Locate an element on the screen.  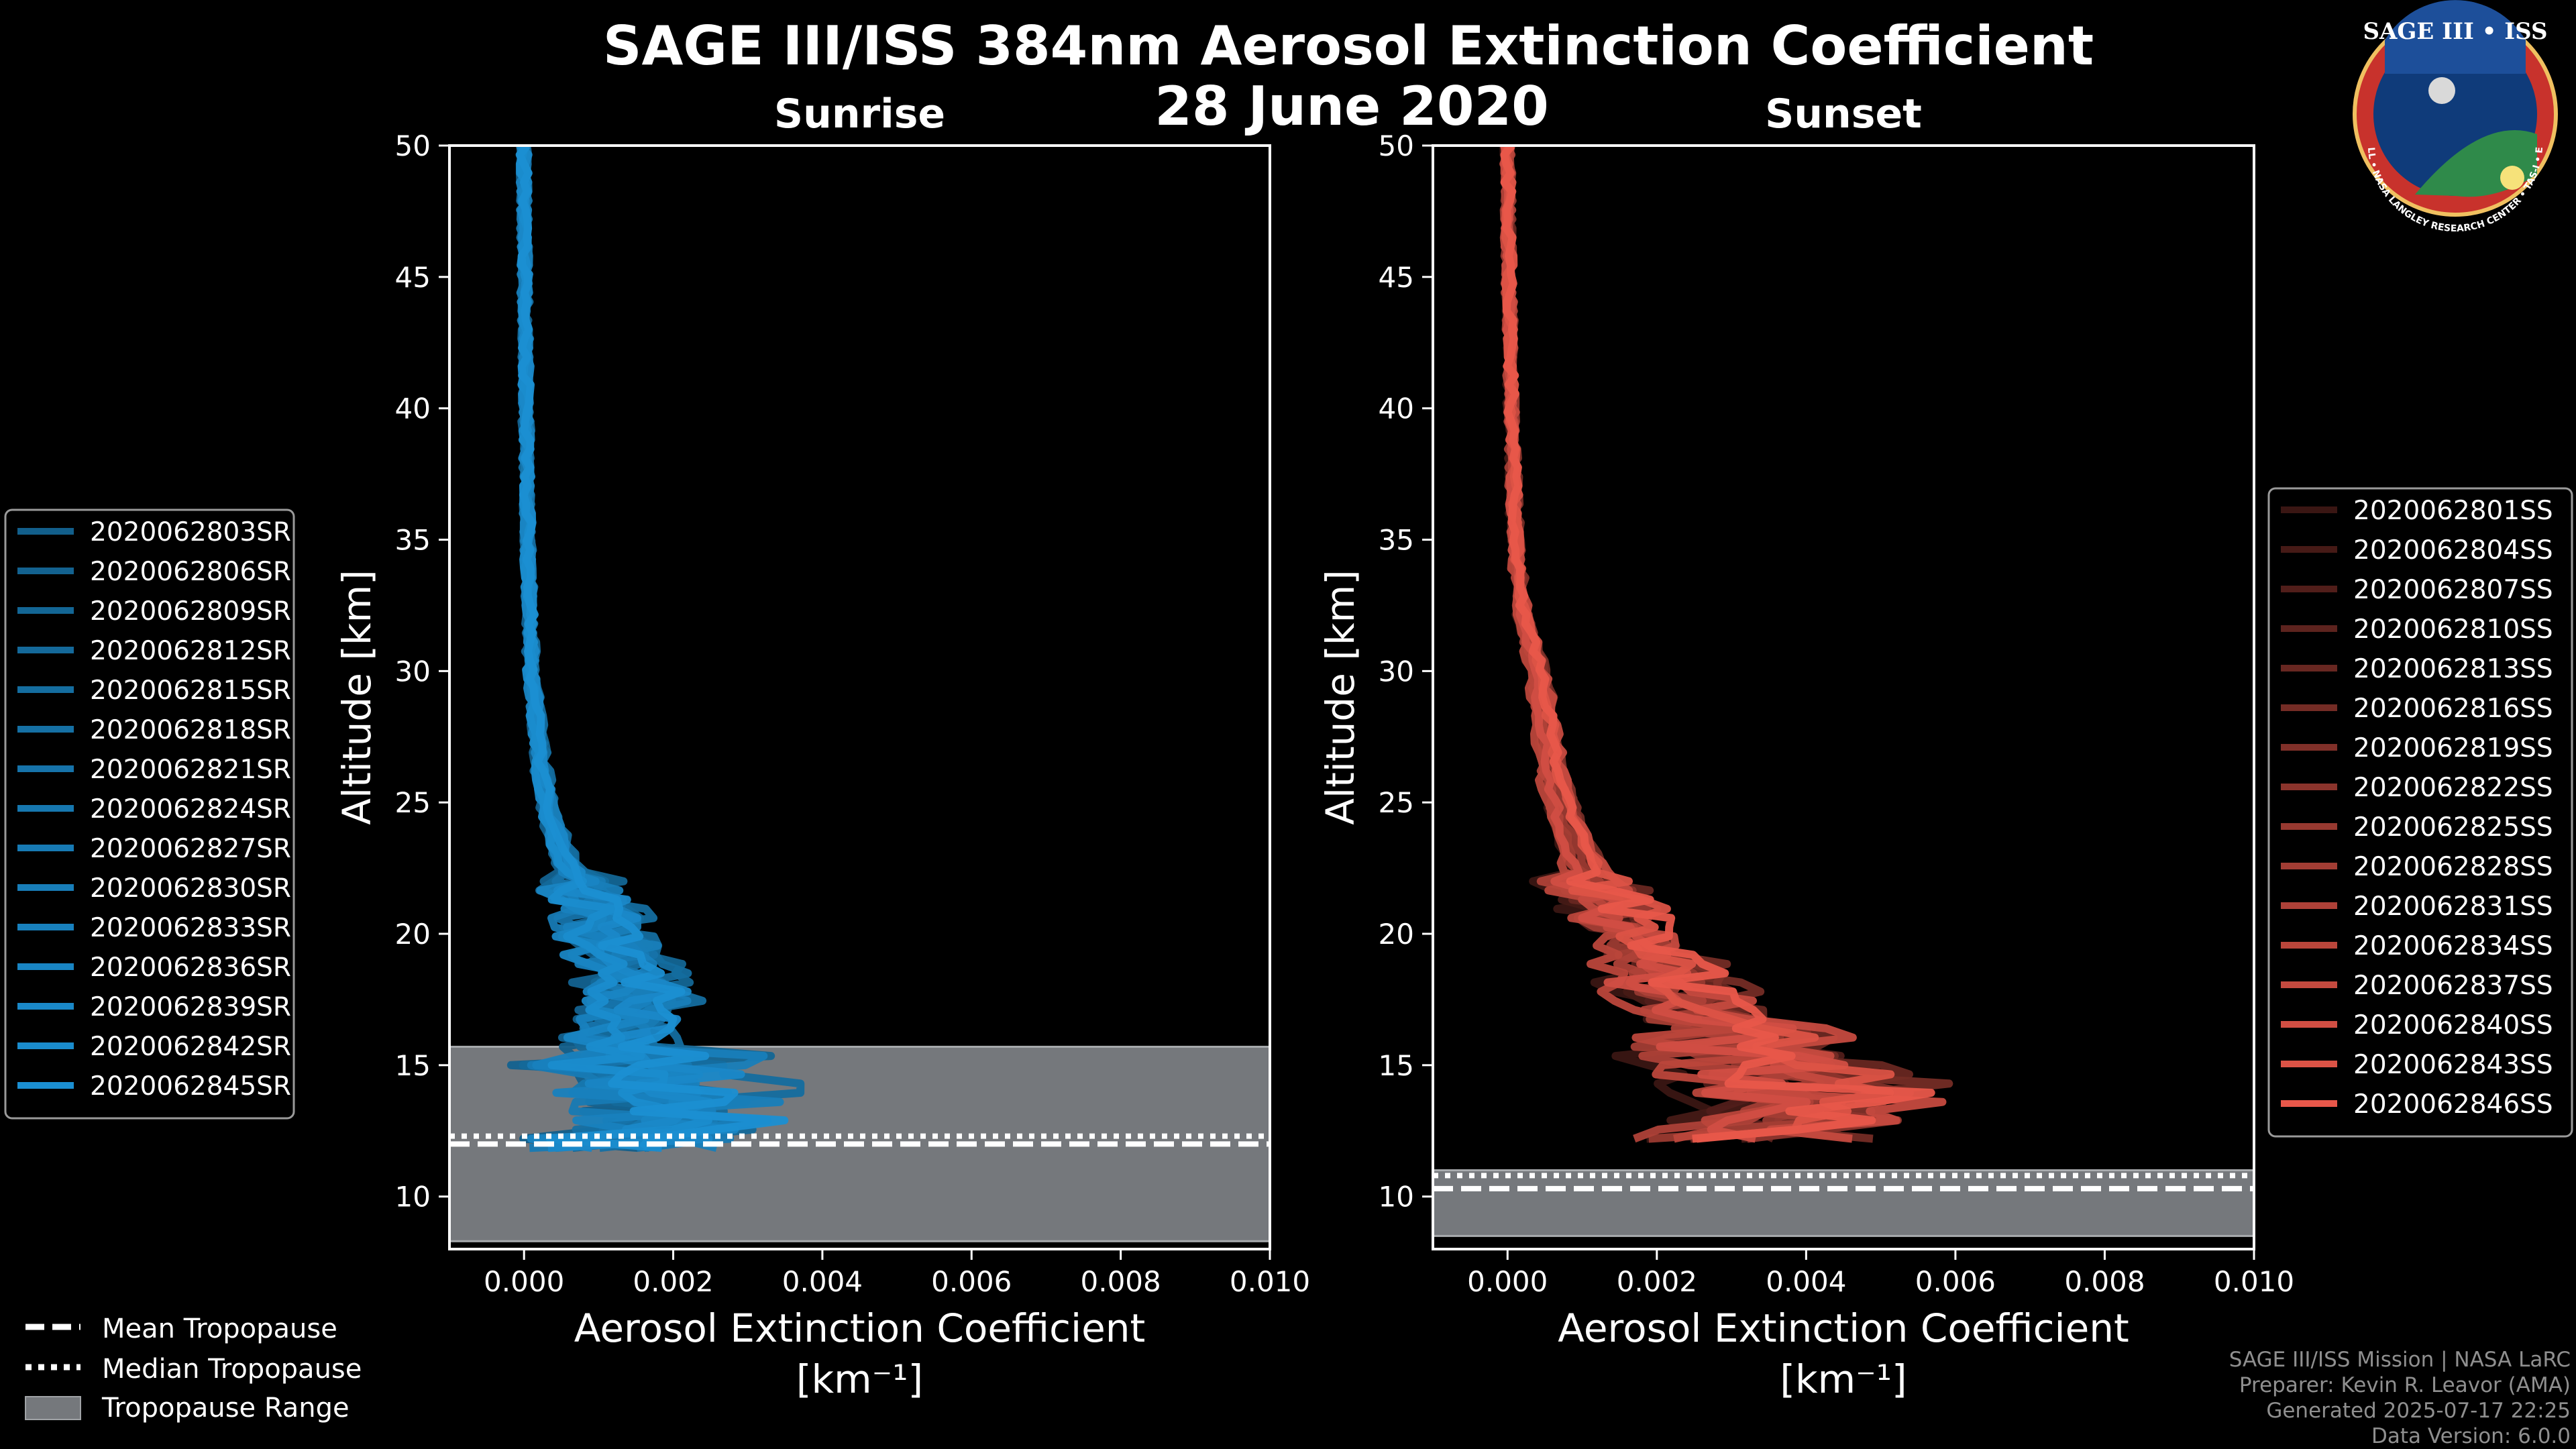
legend-entry-2020062846SS: 2020062846SS is located at coordinates (2453, 1104).